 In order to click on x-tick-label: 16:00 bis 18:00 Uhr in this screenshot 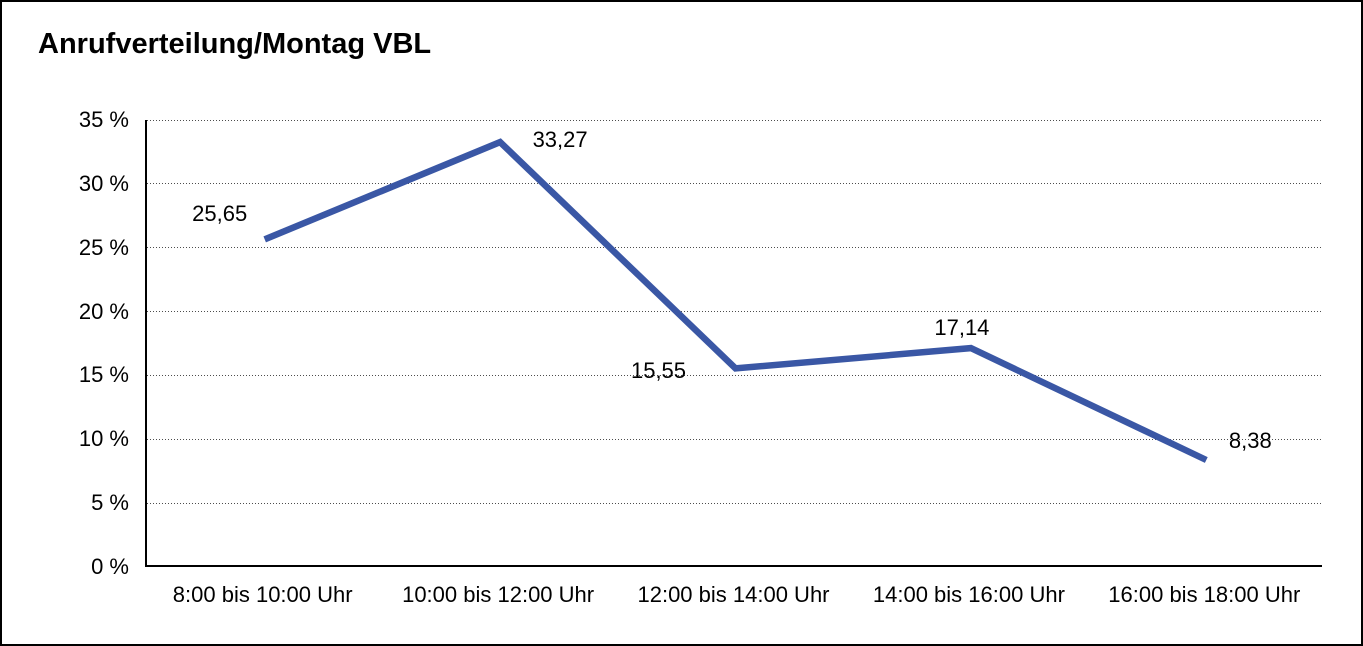, I will do `click(1204, 594)`.